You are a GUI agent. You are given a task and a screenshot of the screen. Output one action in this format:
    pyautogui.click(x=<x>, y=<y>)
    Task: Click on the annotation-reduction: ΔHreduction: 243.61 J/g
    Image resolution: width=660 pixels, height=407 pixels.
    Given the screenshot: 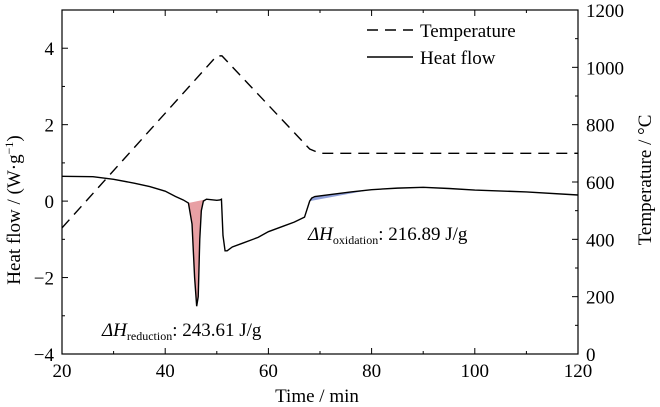 What is the action you would take?
    pyautogui.click(x=181, y=331)
    